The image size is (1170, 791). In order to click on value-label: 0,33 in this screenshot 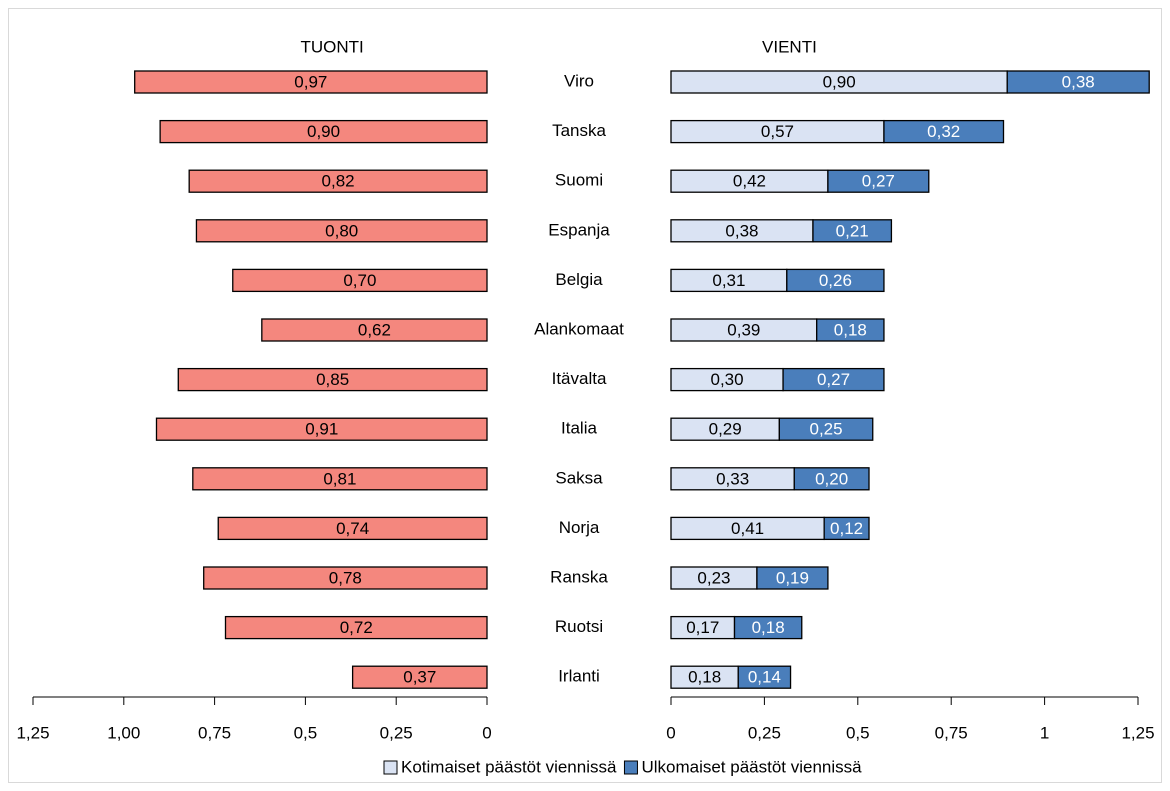, I will do `click(732, 478)`.